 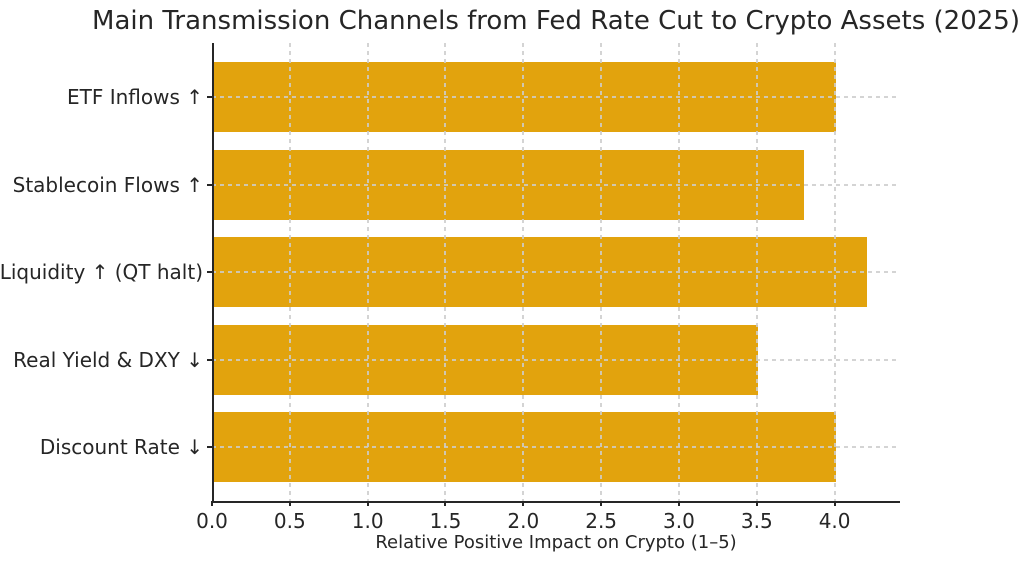 What do you see at coordinates (756, 521) in the screenshot?
I see `x-tick-label: 3.5` at bounding box center [756, 521].